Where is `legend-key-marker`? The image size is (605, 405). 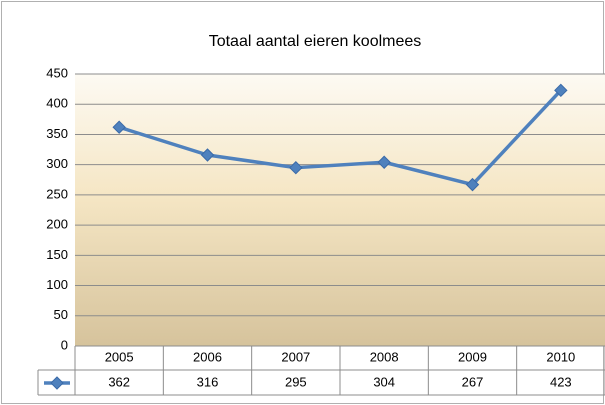
legend-key-marker is located at coordinates (57, 383).